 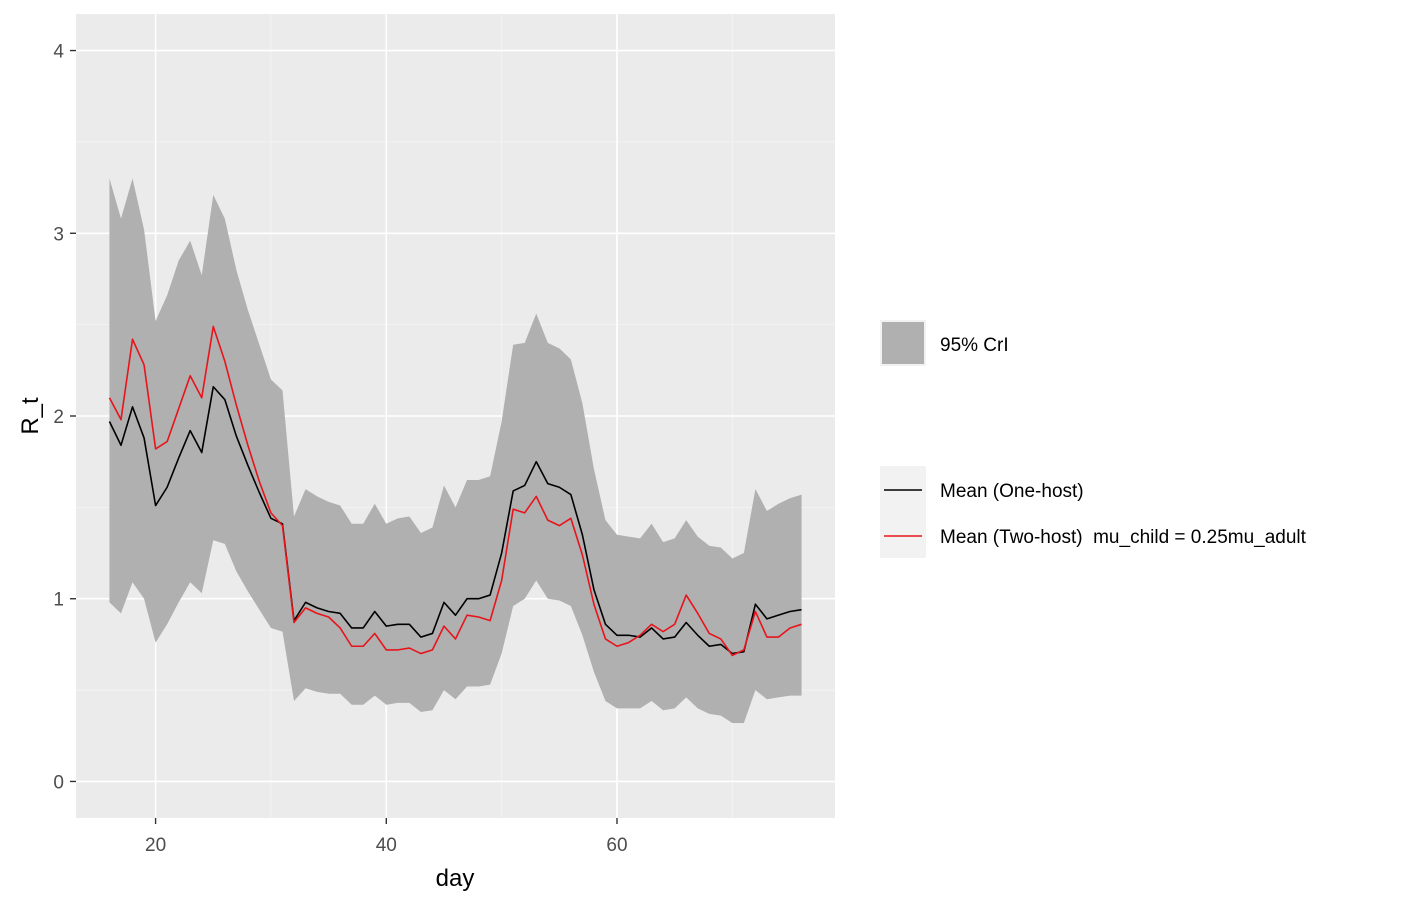 I want to click on legend-two-host-label: Mean (Two-host) mu_child = 0.25mu_adult, so click(x=1123, y=537).